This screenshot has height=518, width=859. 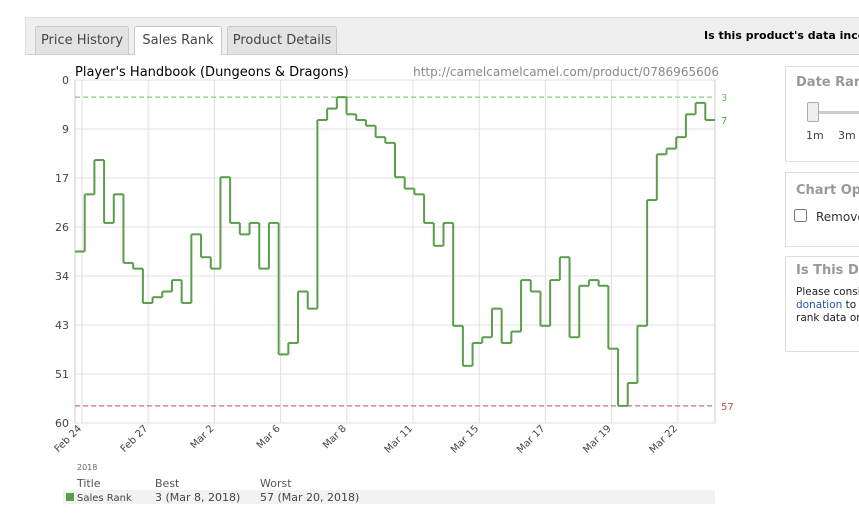 I want to click on tab: Product Details, so click(x=282, y=40).